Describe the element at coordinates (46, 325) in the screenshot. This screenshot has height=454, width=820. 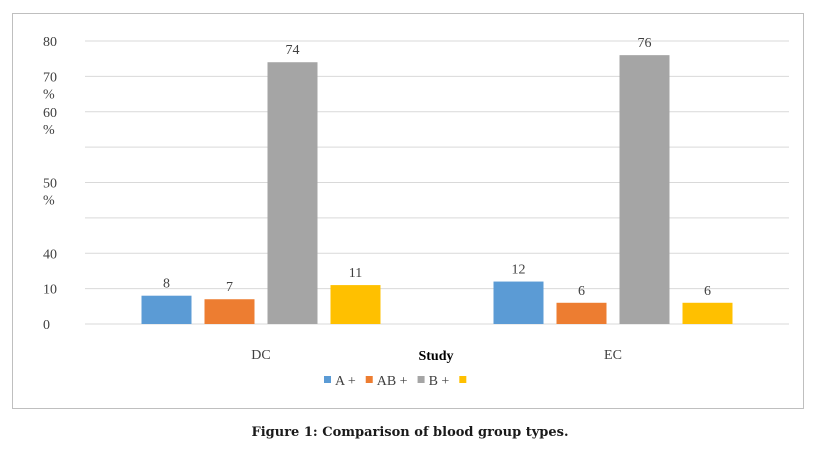
I see `y-tick-label: 0` at that location.